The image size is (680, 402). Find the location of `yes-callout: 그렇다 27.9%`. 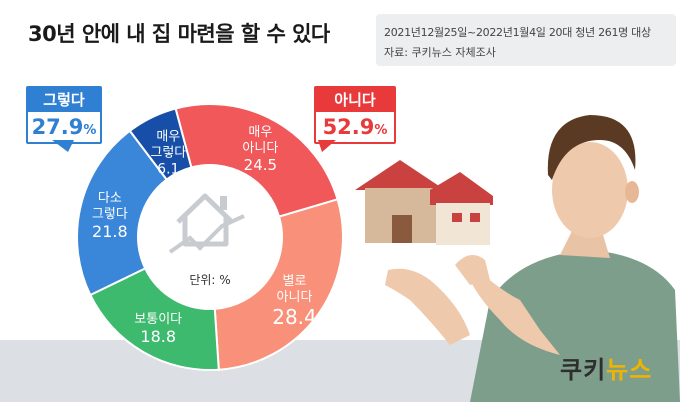

yes-callout: 그렇다 27.9% is located at coordinates (64, 115).